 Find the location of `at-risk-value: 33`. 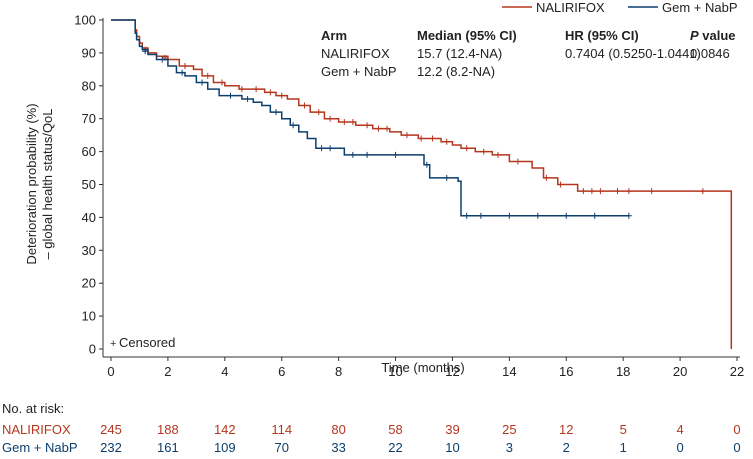

at-risk-value: 33 is located at coordinates (338, 447).